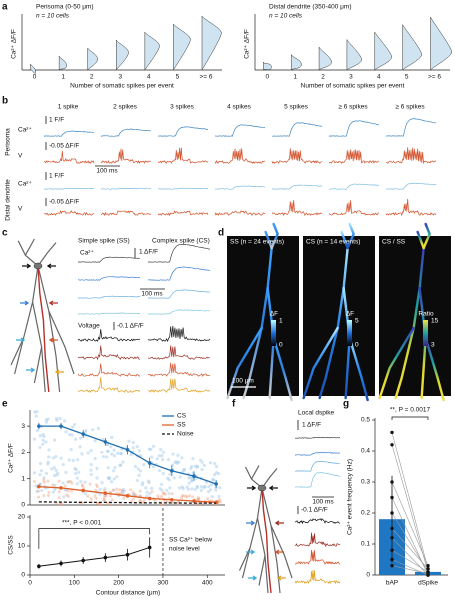 This screenshot has width=455, height=600. I want to click on column-header: 3 spikes, so click(182, 107).